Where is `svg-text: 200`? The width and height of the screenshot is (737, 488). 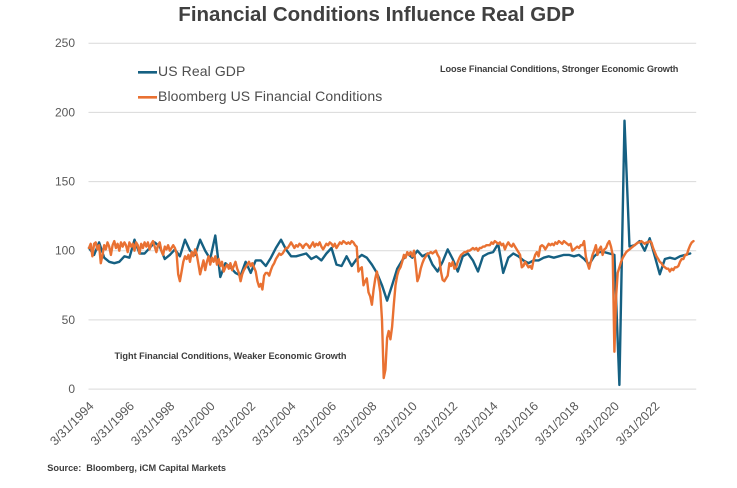 svg-text: 200 is located at coordinates (65, 112).